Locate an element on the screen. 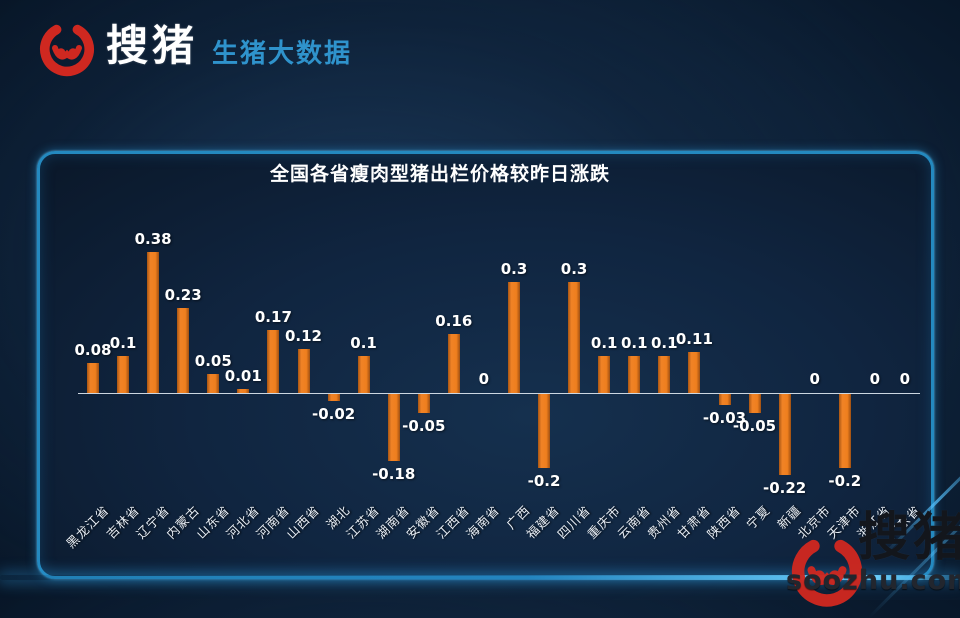 This screenshot has width=960, height=618. value-label-5: 0.01 is located at coordinates (243, 376).